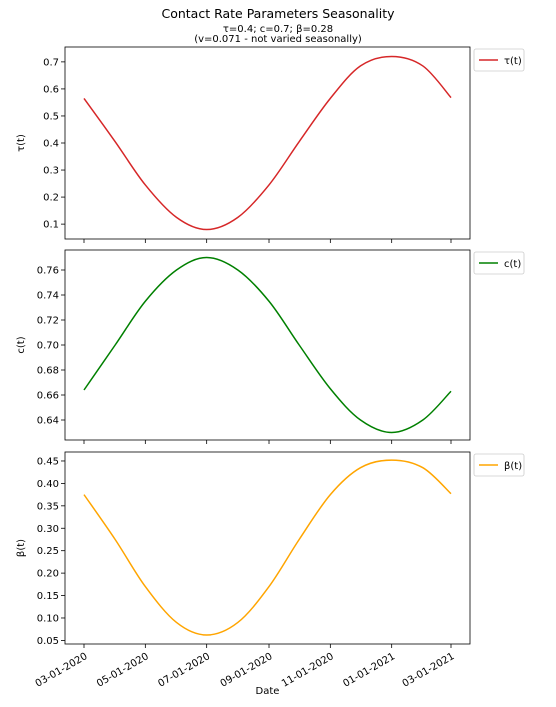 The image size is (556, 707). What do you see at coordinates (48, 321) in the screenshot?
I see `y-tick-label: 0.72` at bounding box center [48, 321].